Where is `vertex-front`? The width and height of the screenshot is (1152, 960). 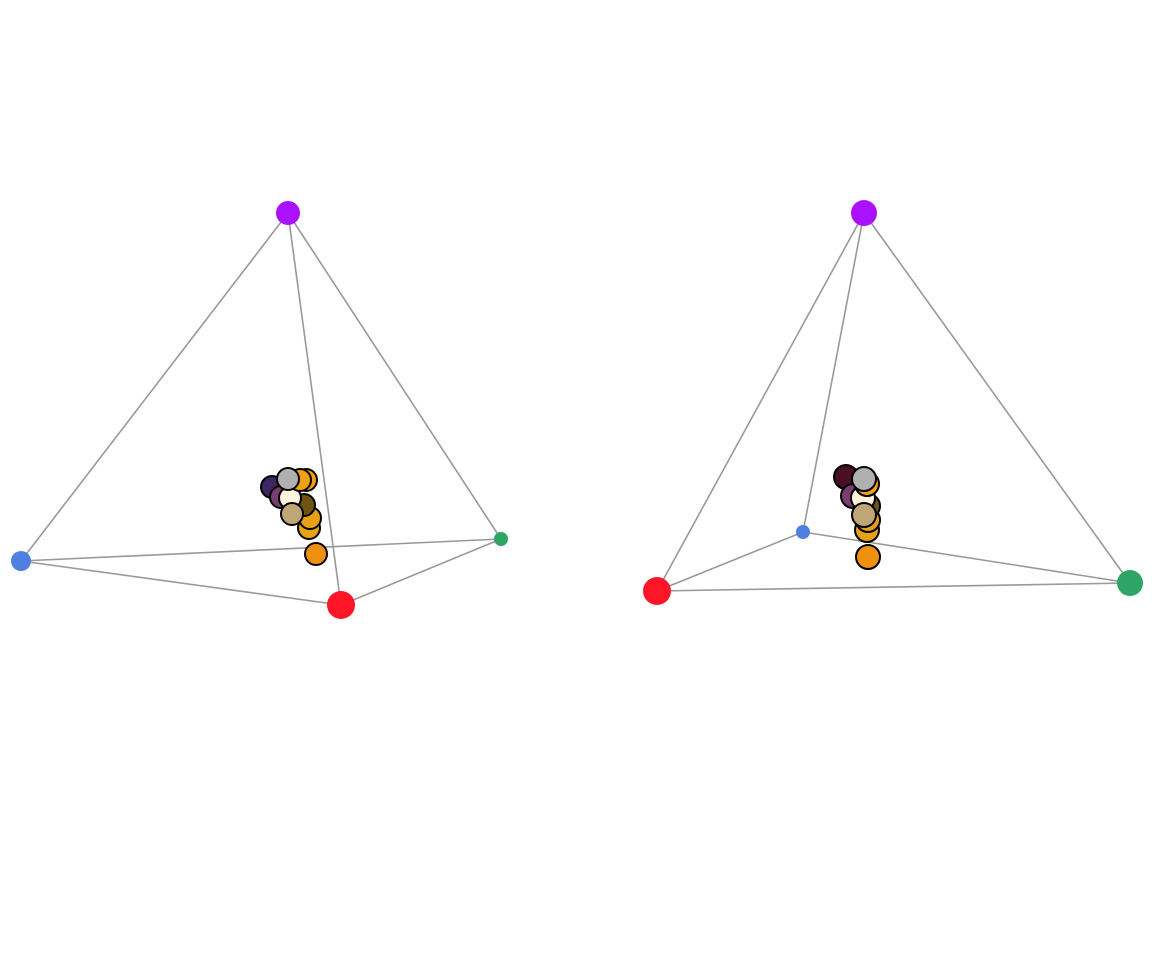
vertex-front is located at coordinates (341, 605).